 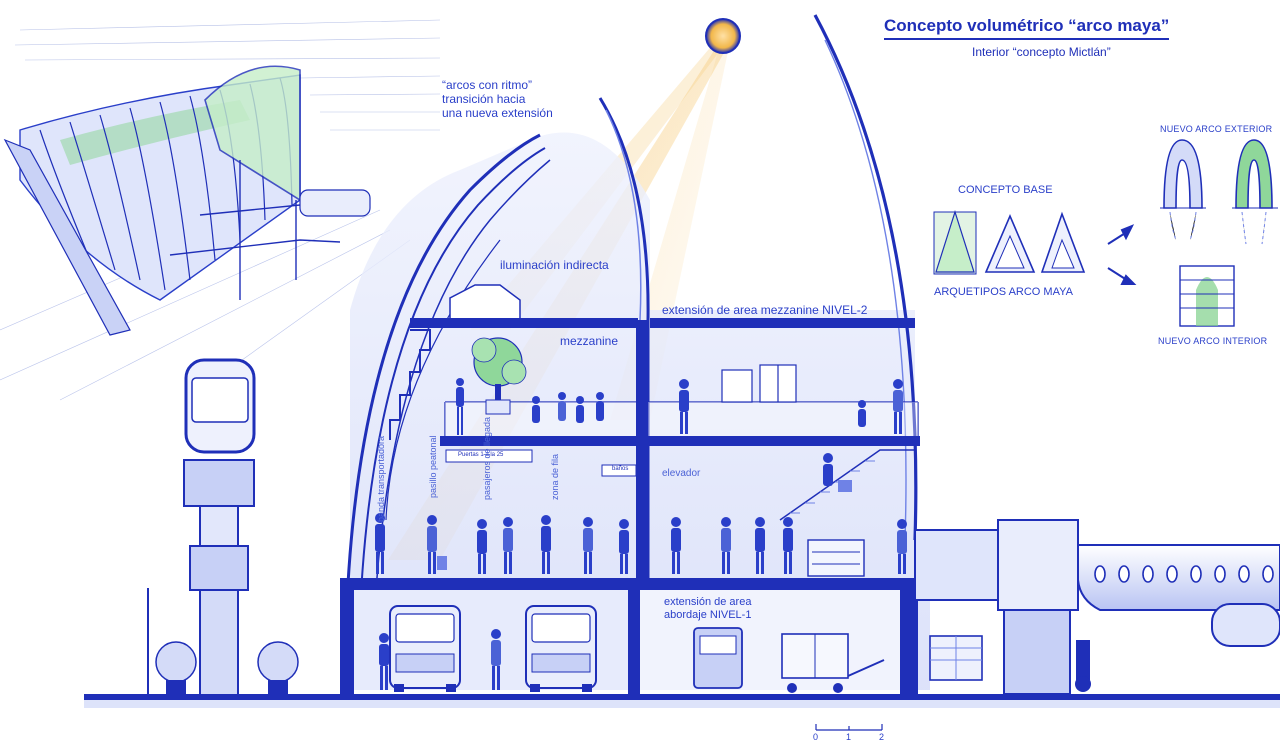 What do you see at coordinates (708, 602) in the screenshot?
I see `annotation-extension-n1-line-1: extensión de area` at bounding box center [708, 602].